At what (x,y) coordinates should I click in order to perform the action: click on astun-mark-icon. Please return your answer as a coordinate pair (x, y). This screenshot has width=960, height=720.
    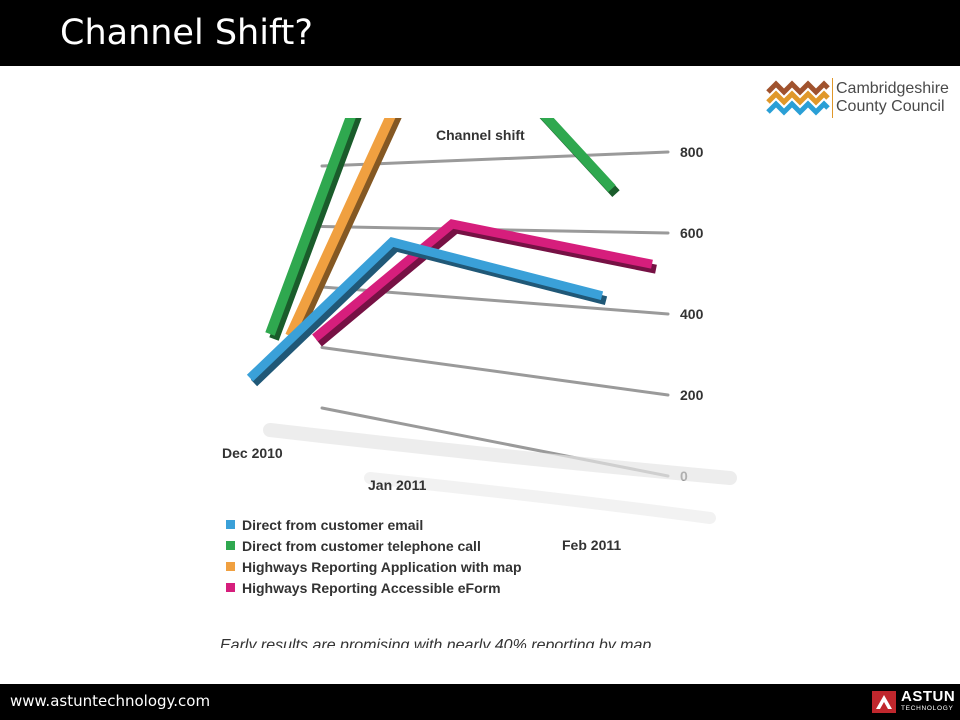
    Looking at the image, I should click on (884, 702).